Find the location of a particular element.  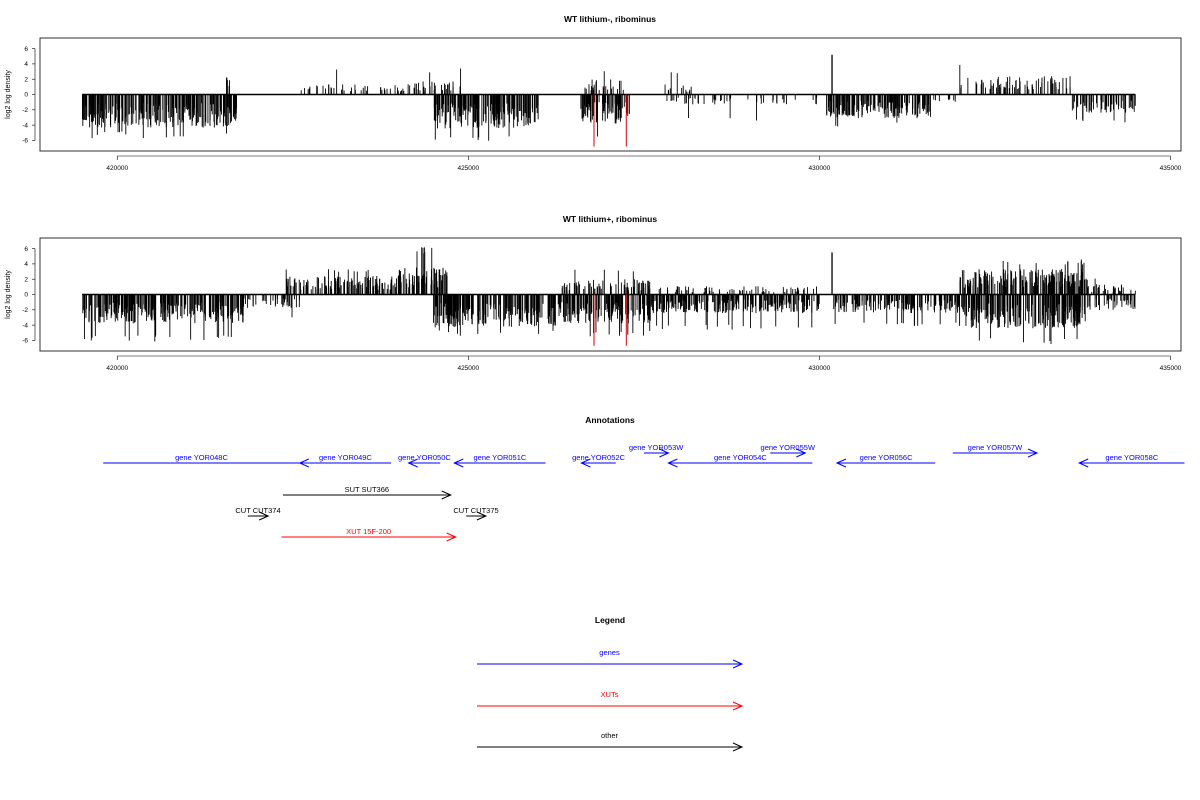

feature-label: XUT 15F-200 is located at coordinates (368, 531).